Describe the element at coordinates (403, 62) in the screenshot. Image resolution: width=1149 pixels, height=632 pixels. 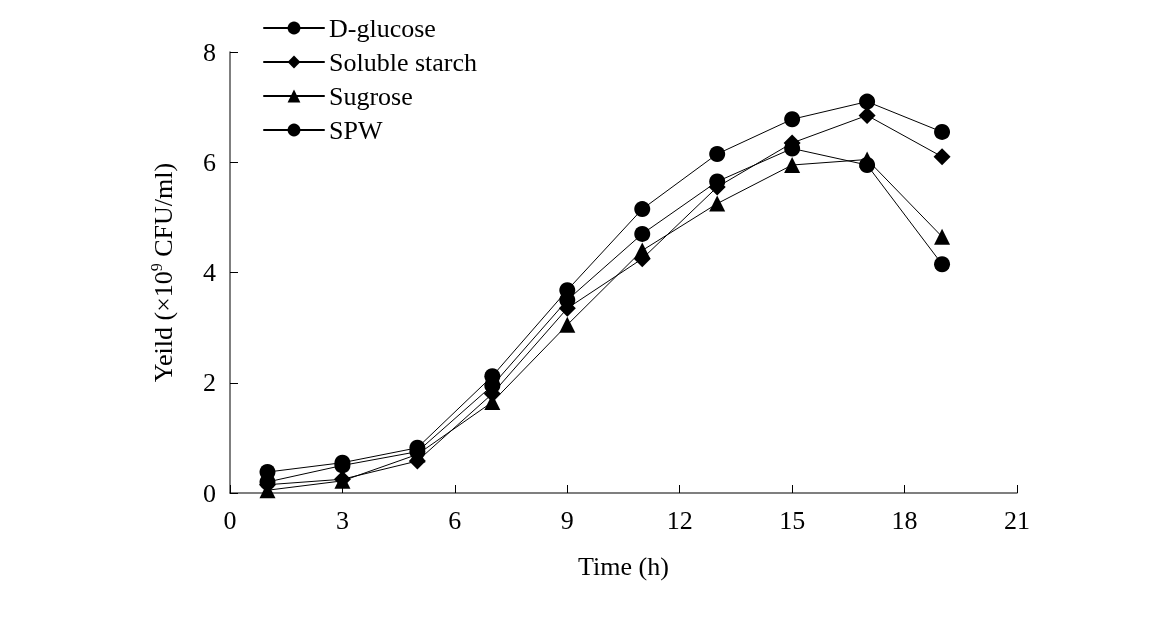
I see `legend-label: Soluble starch` at that location.